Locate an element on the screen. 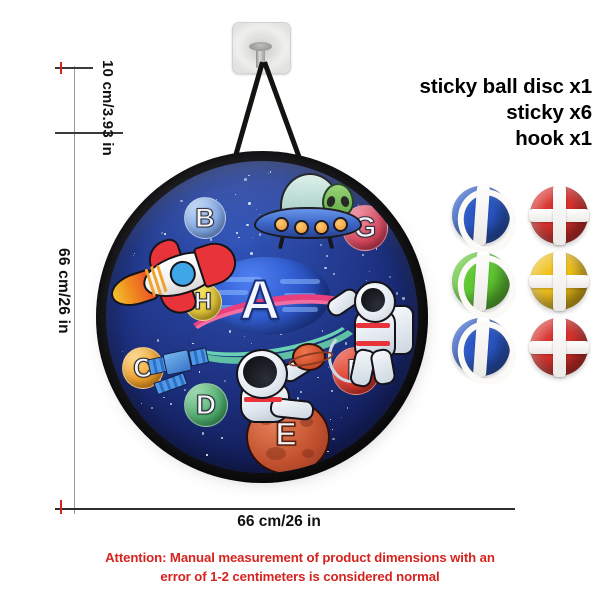 The height and width of the screenshot is (600, 600). parts-list-line-hook: hook x1 is located at coordinates (553, 139).